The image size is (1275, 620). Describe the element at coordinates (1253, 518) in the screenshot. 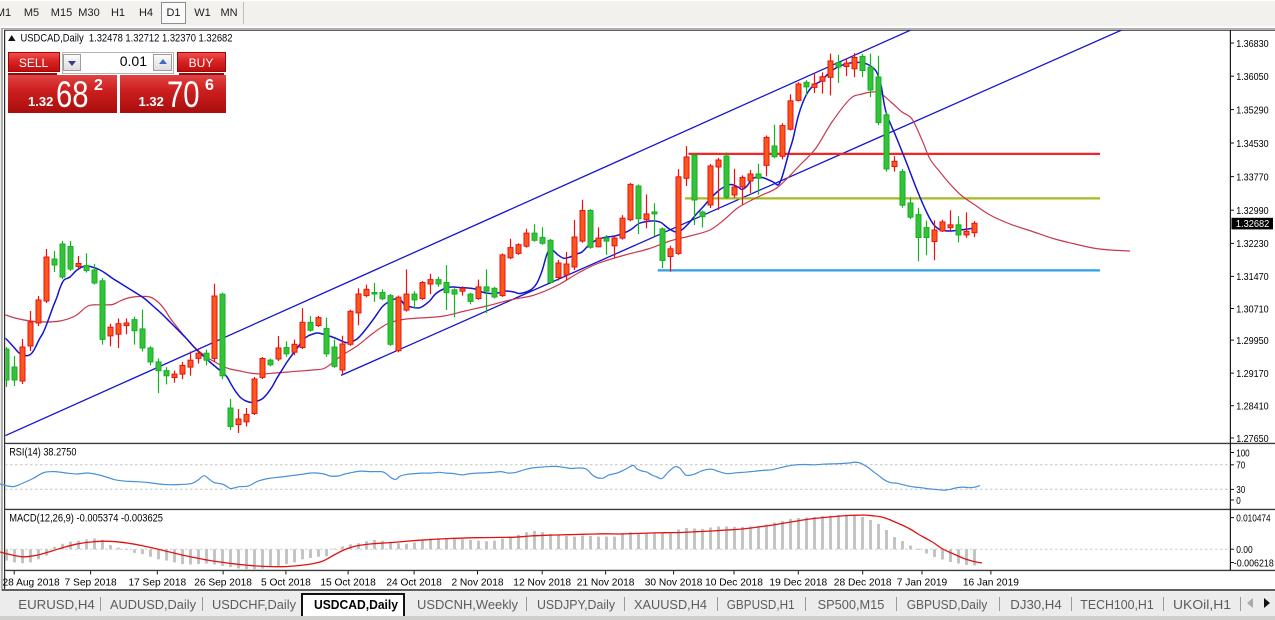

I see `svg-text: 0.010474` at that location.